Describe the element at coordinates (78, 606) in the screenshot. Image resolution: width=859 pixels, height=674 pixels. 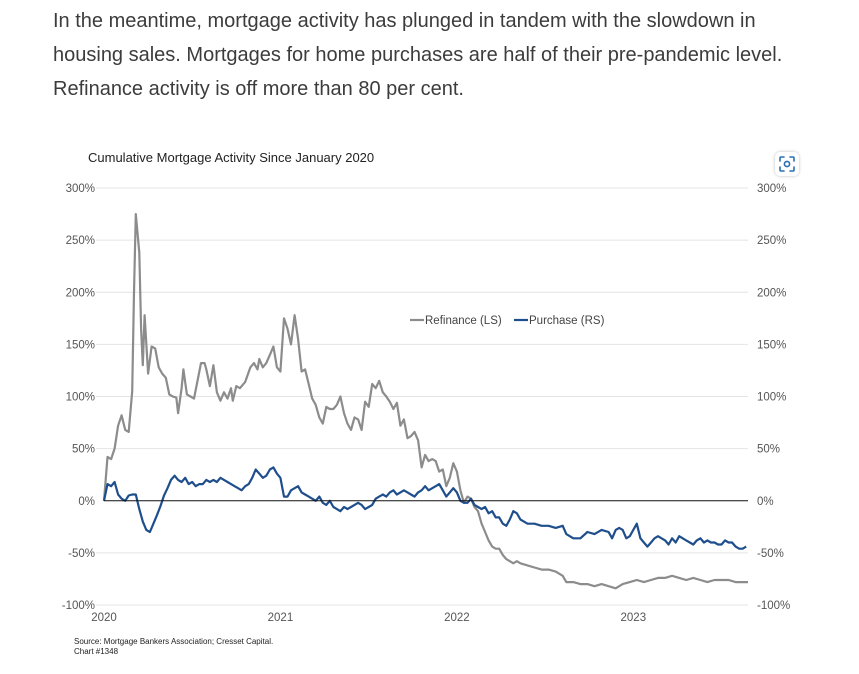
I see `left-y-tick-label: -100%` at that location.